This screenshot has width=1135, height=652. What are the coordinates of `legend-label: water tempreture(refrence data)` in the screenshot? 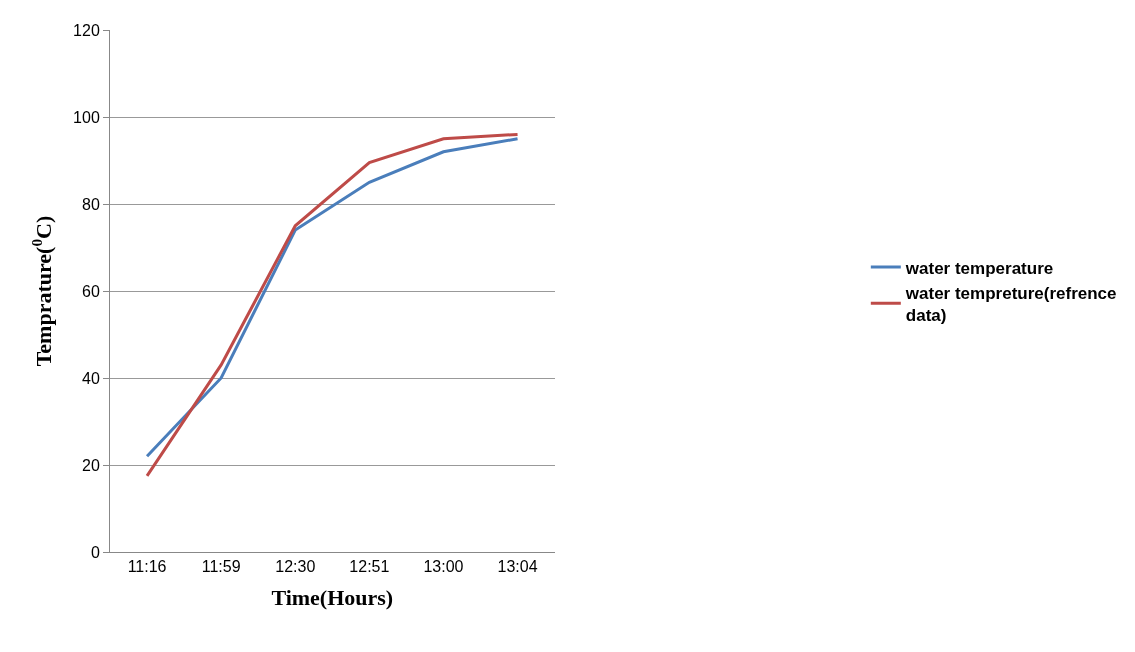 It's located at (1010, 304).